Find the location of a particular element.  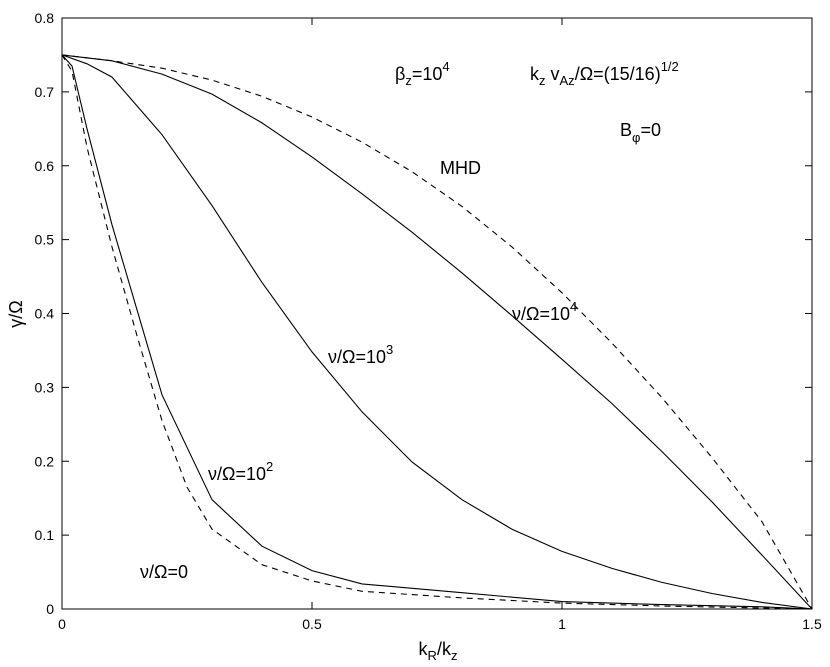

beta-annotation: βz=104 is located at coordinates (422, 73).